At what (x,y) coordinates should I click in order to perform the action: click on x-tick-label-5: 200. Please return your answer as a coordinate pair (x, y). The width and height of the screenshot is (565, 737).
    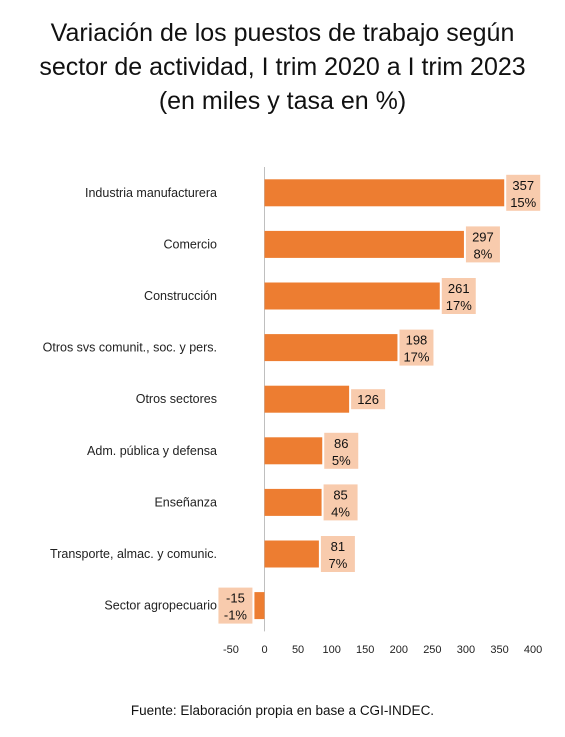
    Looking at the image, I should click on (399, 650).